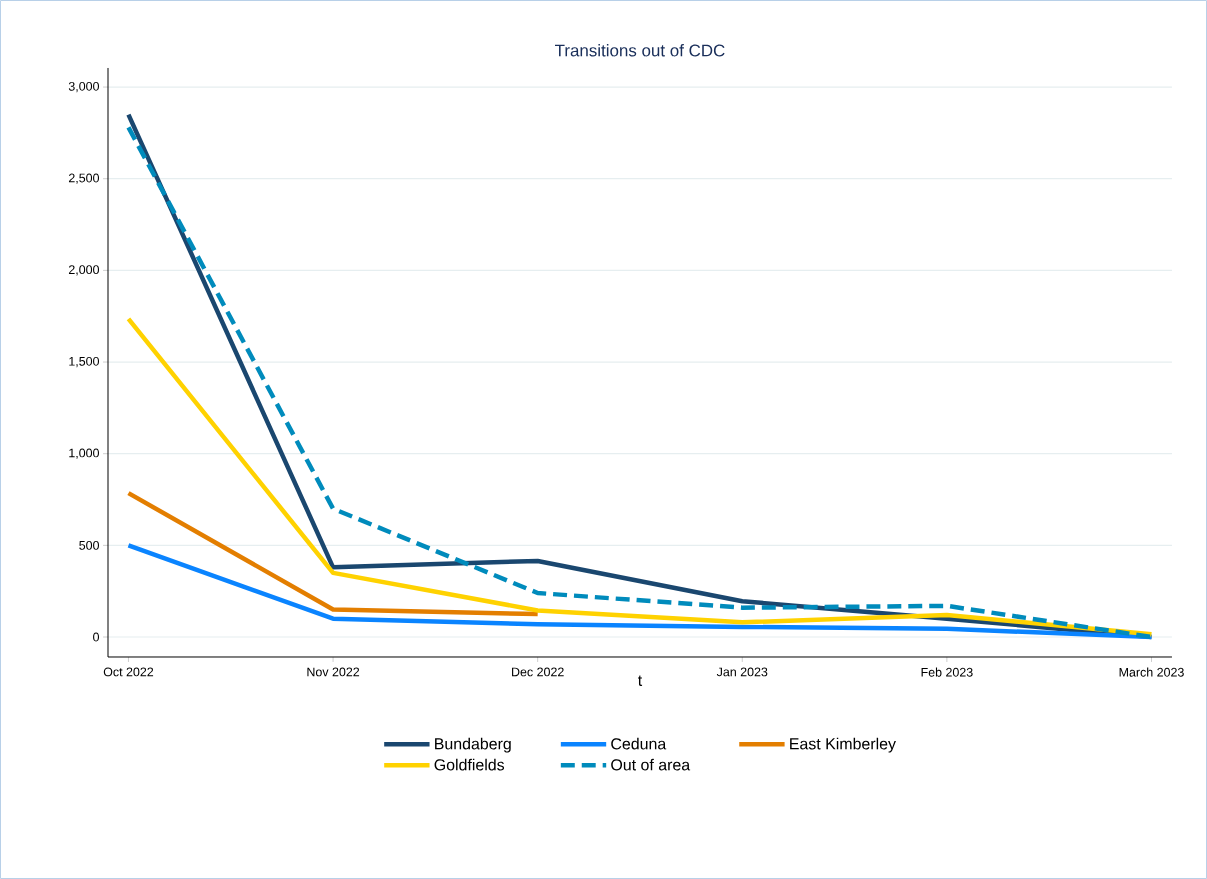 Image resolution: width=1207 pixels, height=879 pixels. Describe the element at coordinates (84, 178) in the screenshot. I see `y-tick-label: 2,500` at that location.